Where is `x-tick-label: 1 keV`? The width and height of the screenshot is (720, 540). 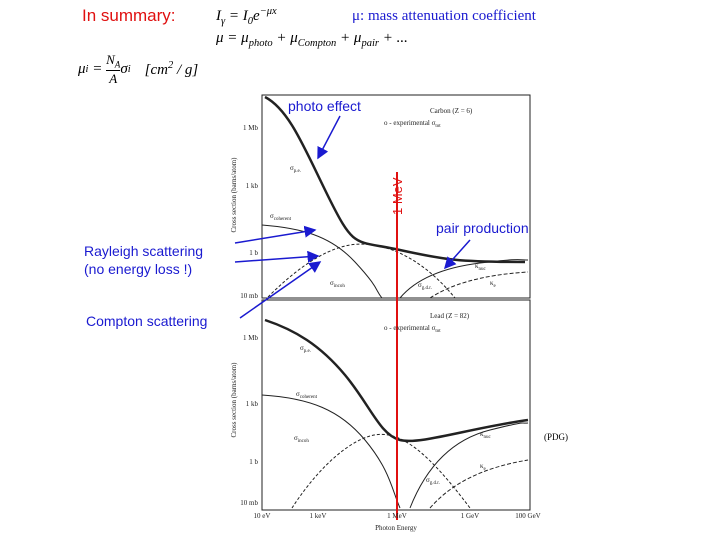
x-tick-label: 1 keV is located at coordinates (318, 516).